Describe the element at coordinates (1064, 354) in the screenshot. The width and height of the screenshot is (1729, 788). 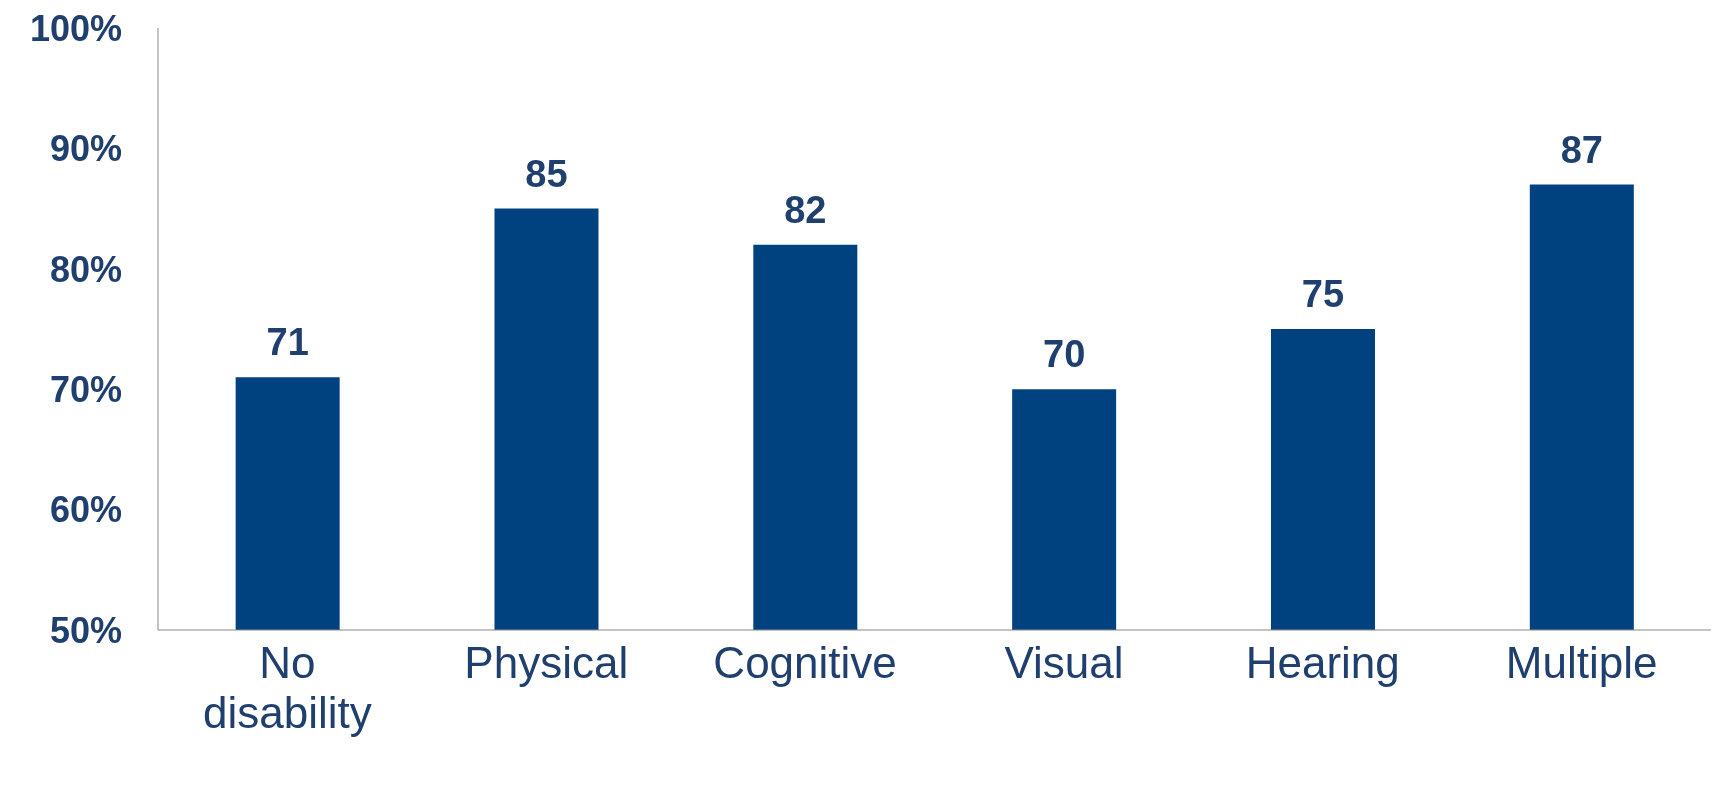
I see `data-label: 70` at that location.